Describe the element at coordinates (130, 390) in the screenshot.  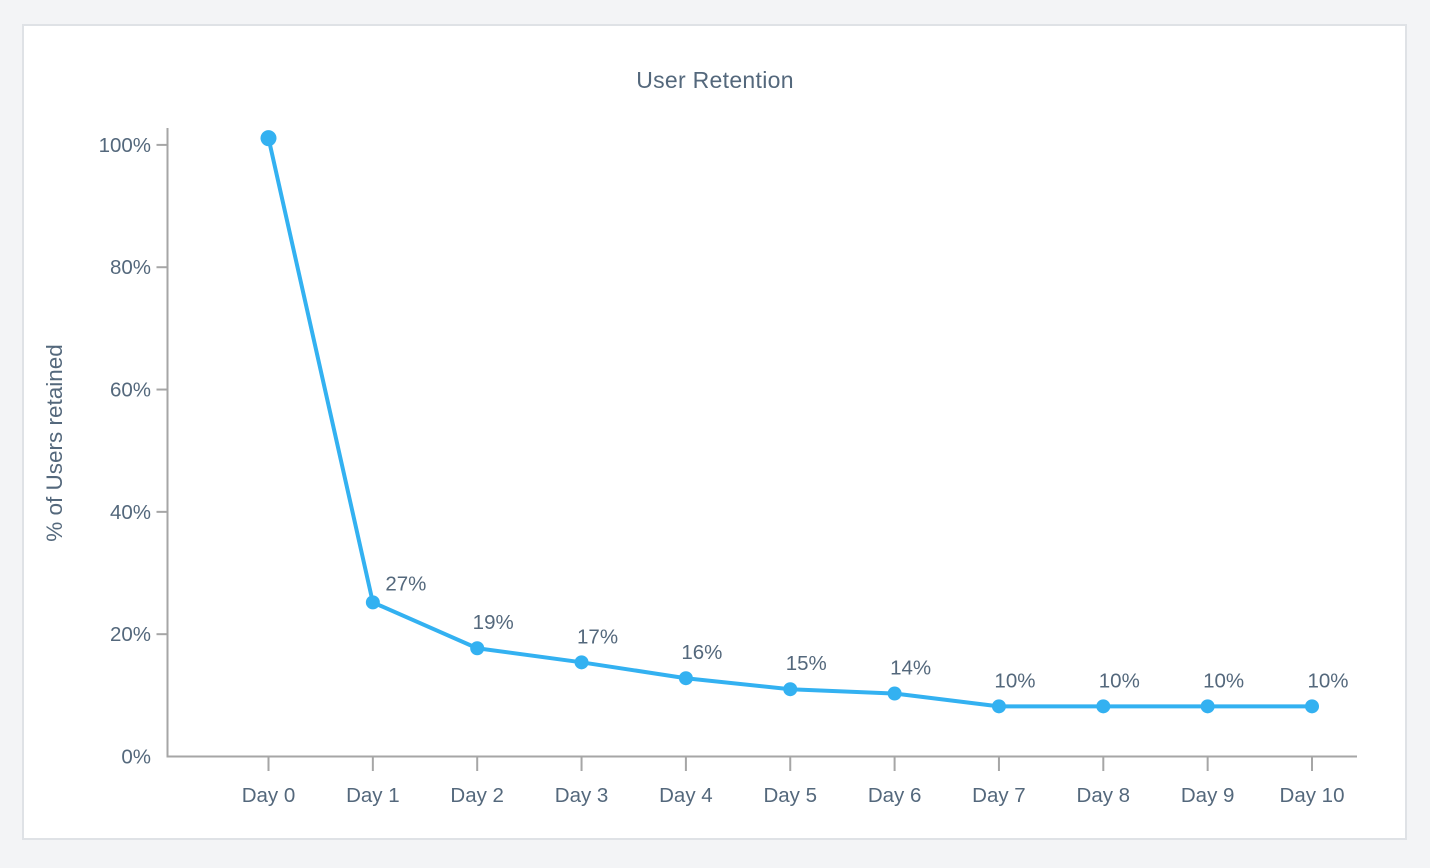
I see `y-axis-tick-label: 60%` at that location.